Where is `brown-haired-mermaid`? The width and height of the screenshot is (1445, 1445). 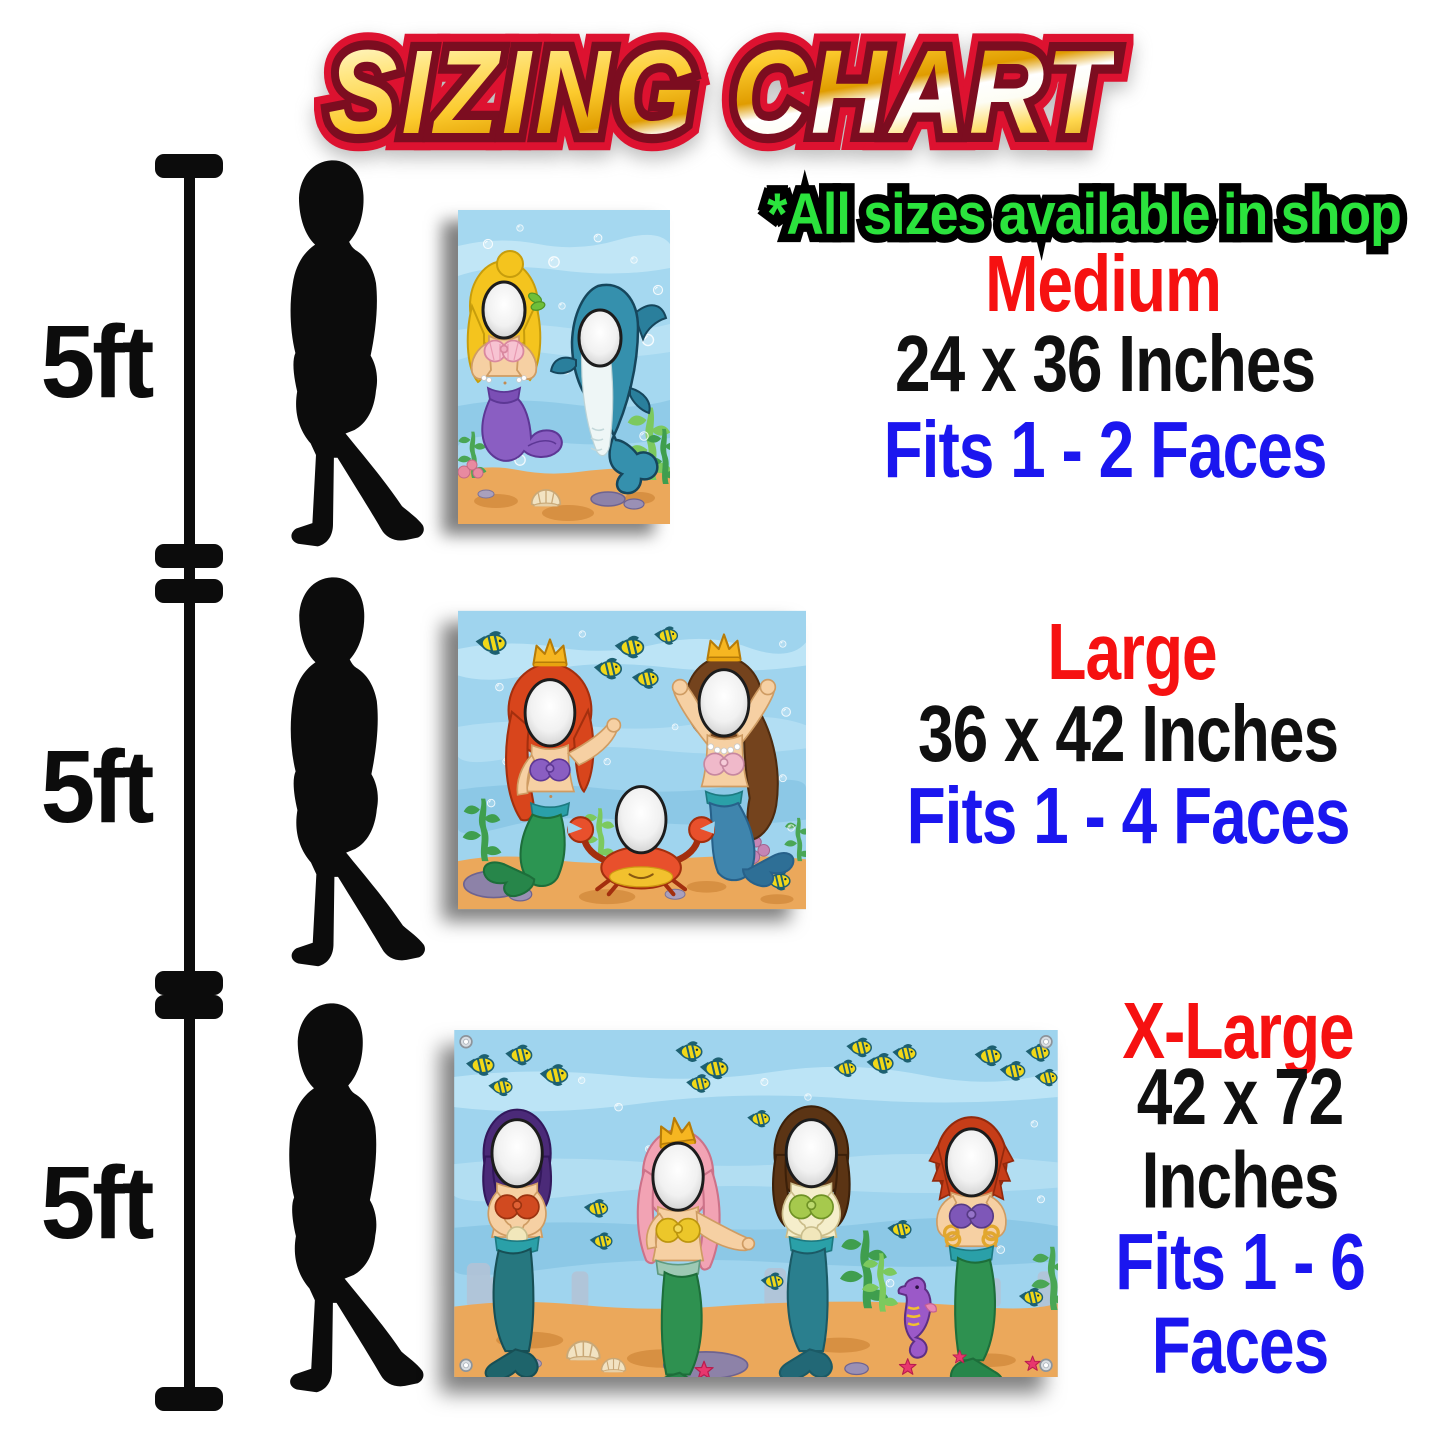 brown-haired-mermaid is located at coordinates (733, 760).